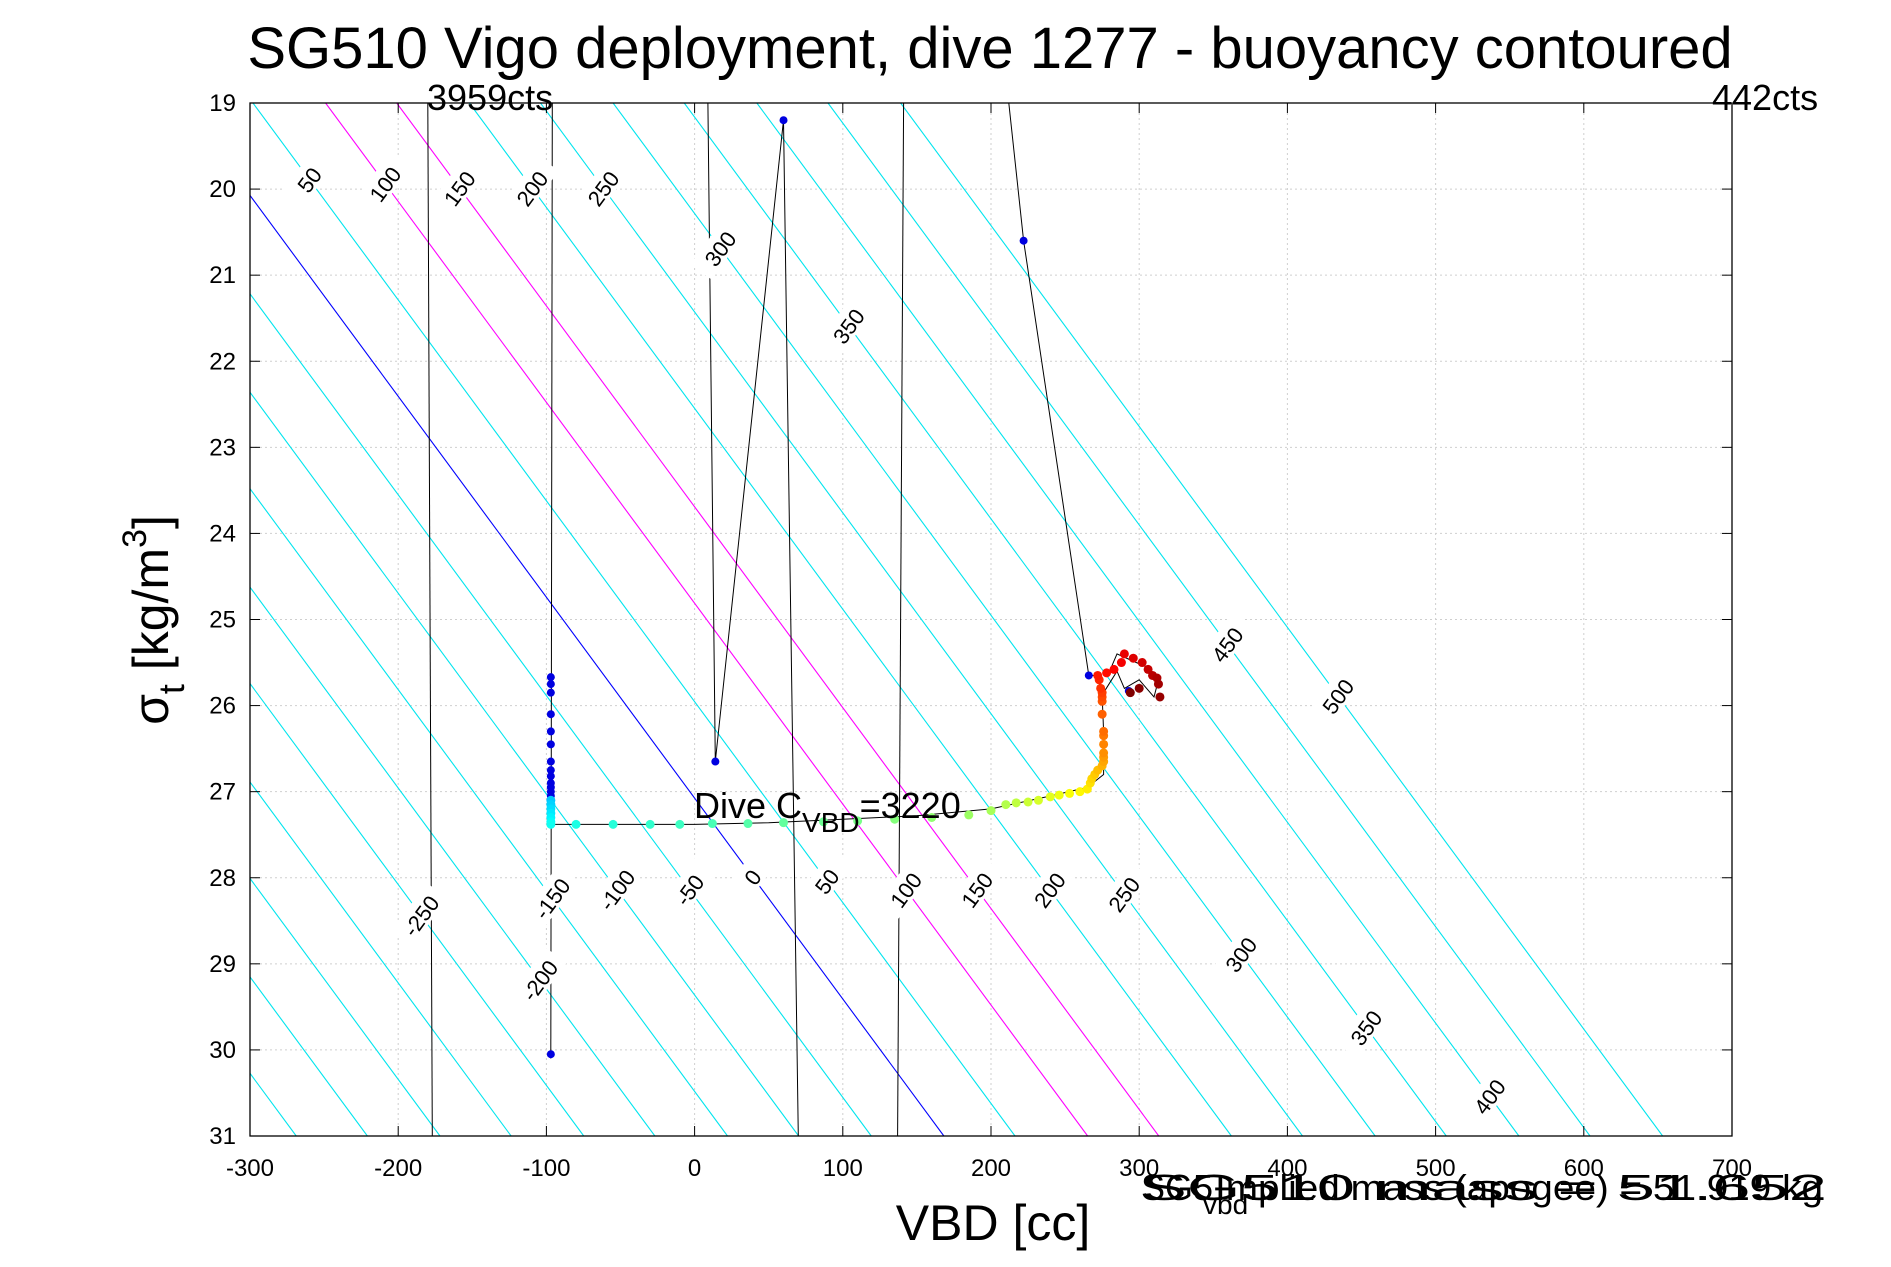 The width and height of the screenshot is (1891, 1267). Describe the element at coordinates (1732, 1168) in the screenshot. I see `x-tick-label: 700` at that location.